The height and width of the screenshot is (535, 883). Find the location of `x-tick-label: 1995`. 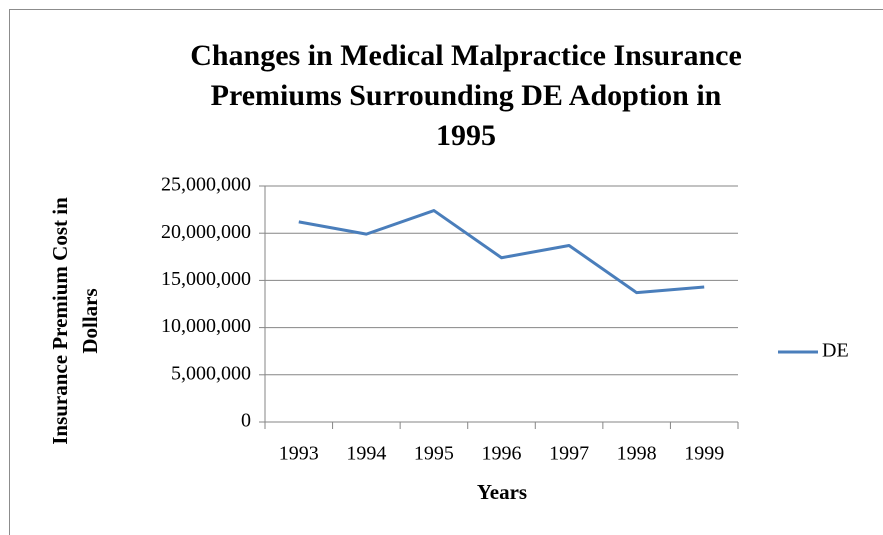

x-tick-label: 1995 is located at coordinates (434, 454).